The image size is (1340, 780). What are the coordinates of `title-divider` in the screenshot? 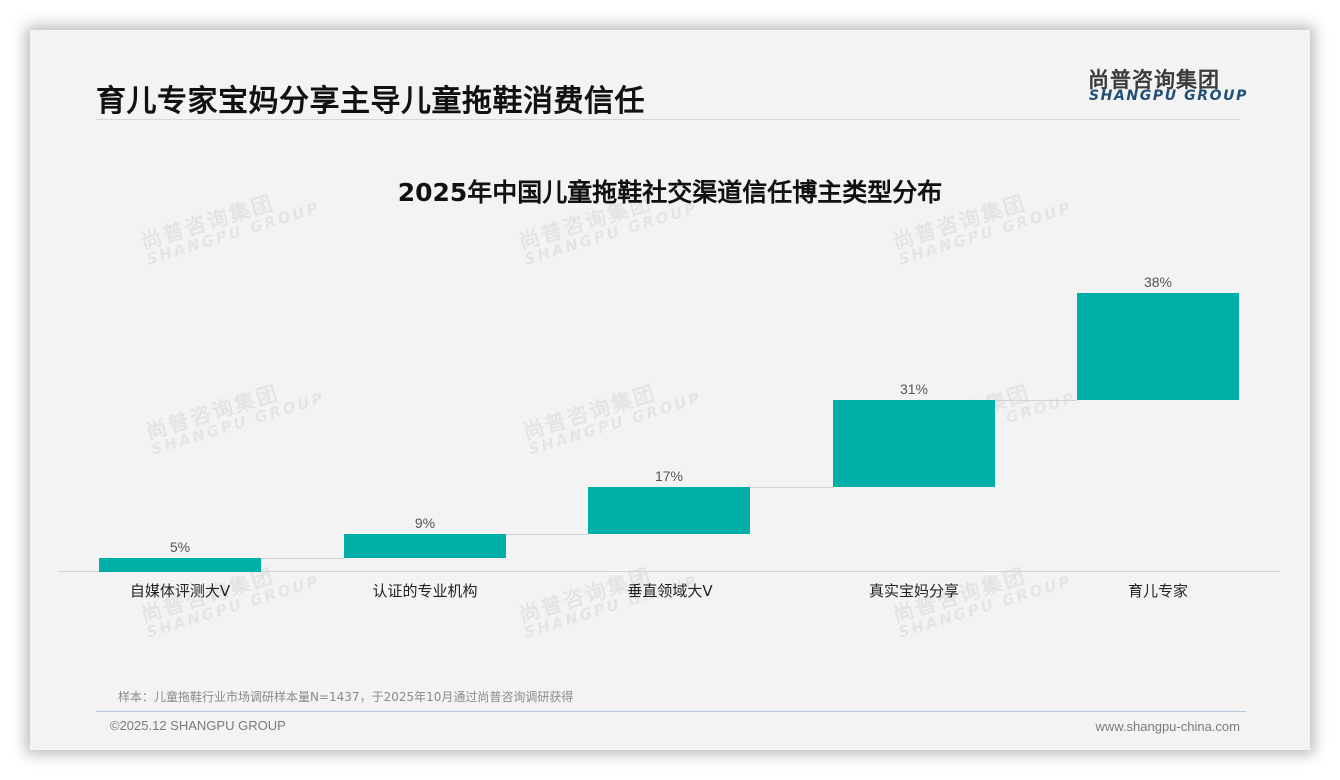 It's located at (668, 119).